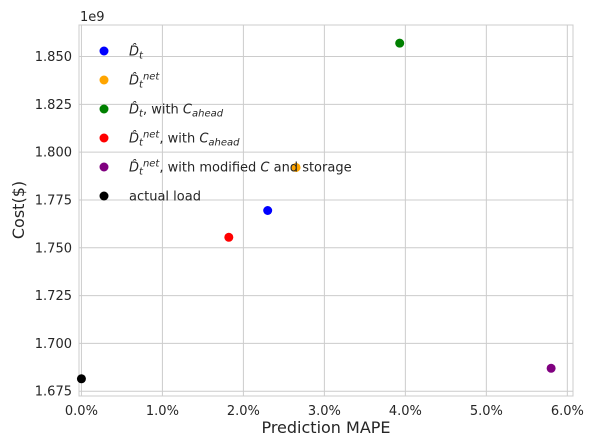 Image resolution: width=594 pixels, height=447 pixels. What do you see at coordinates (53, 392) in the screenshot?
I see `y-tick-label: 1.675` at bounding box center [53, 392].